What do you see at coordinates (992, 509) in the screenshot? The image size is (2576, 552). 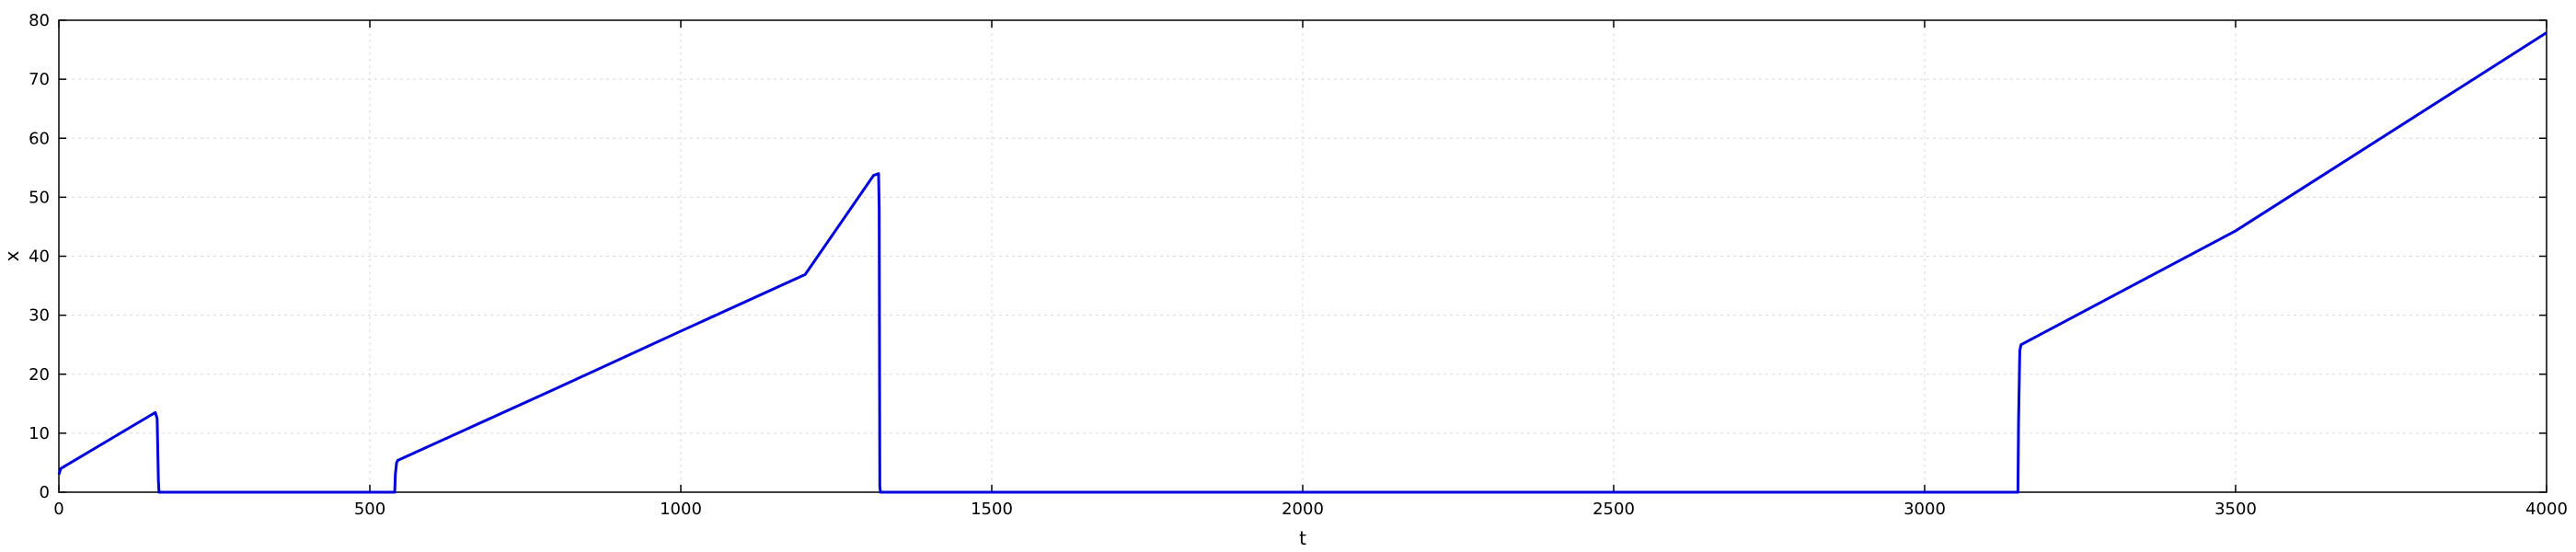 I see `x-tick-label: 1500` at bounding box center [992, 509].